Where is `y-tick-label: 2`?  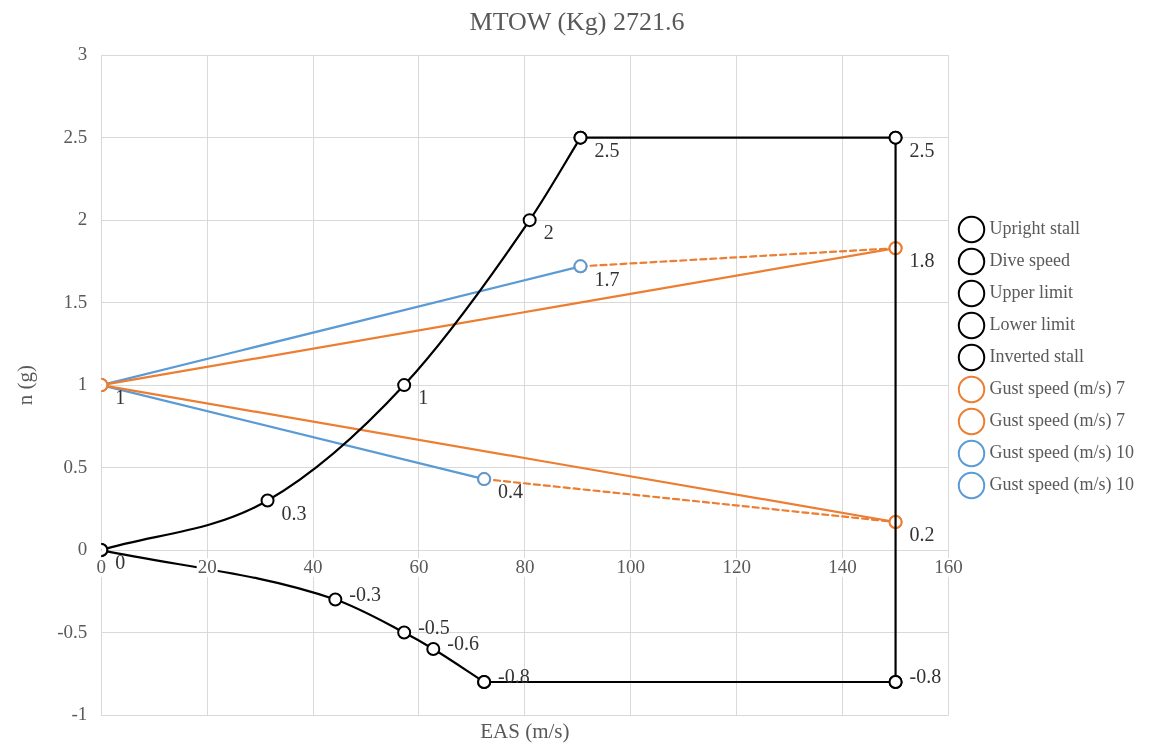 y-tick-label: 2 is located at coordinates (82, 219).